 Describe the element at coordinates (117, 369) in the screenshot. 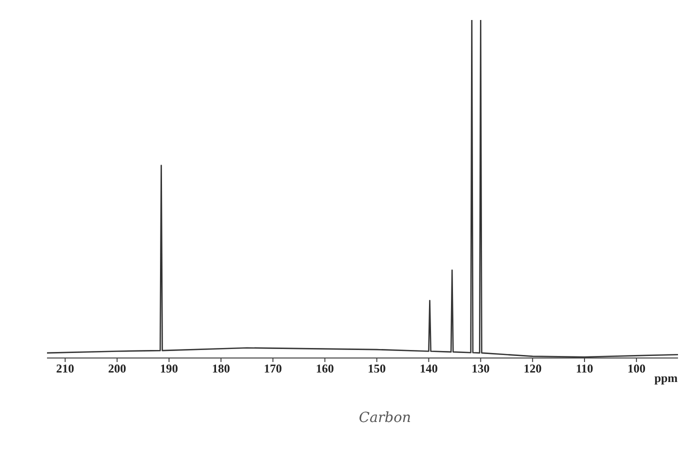

I see `x-tick-label: 200` at that location.